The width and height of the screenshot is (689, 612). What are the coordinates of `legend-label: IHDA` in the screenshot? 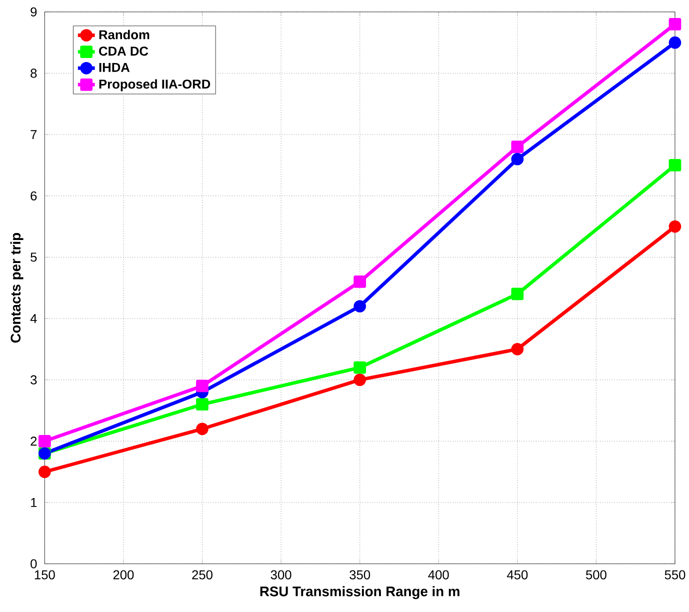 It's located at (114, 67).